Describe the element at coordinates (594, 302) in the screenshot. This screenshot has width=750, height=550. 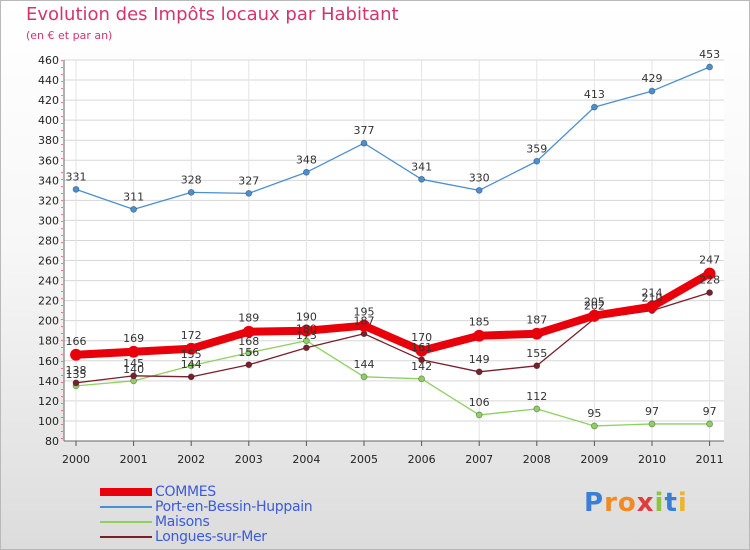
I see `data-label: 205` at that location.